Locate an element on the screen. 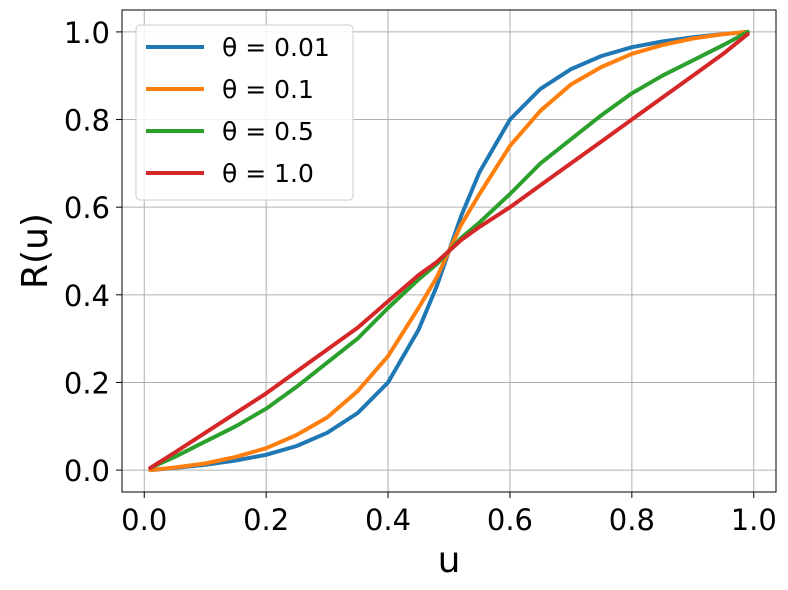 The image size is (788, 590). legend-entry-0: θ = 0.01 is located at coordinates (276, 47).